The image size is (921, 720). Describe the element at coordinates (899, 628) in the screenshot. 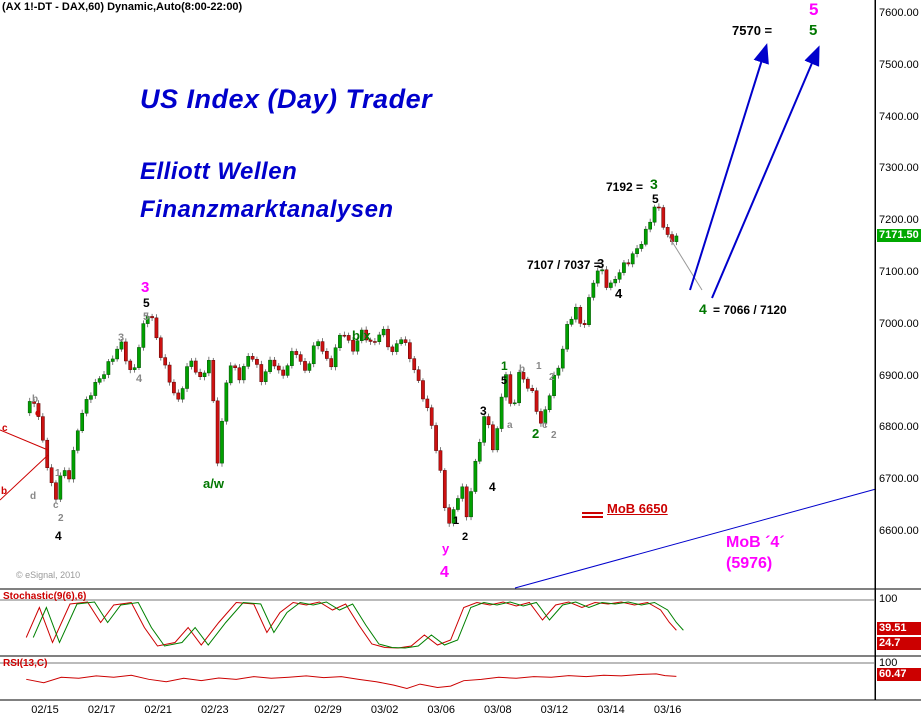

I see `stoch-k-badge: 39.51` at that location.